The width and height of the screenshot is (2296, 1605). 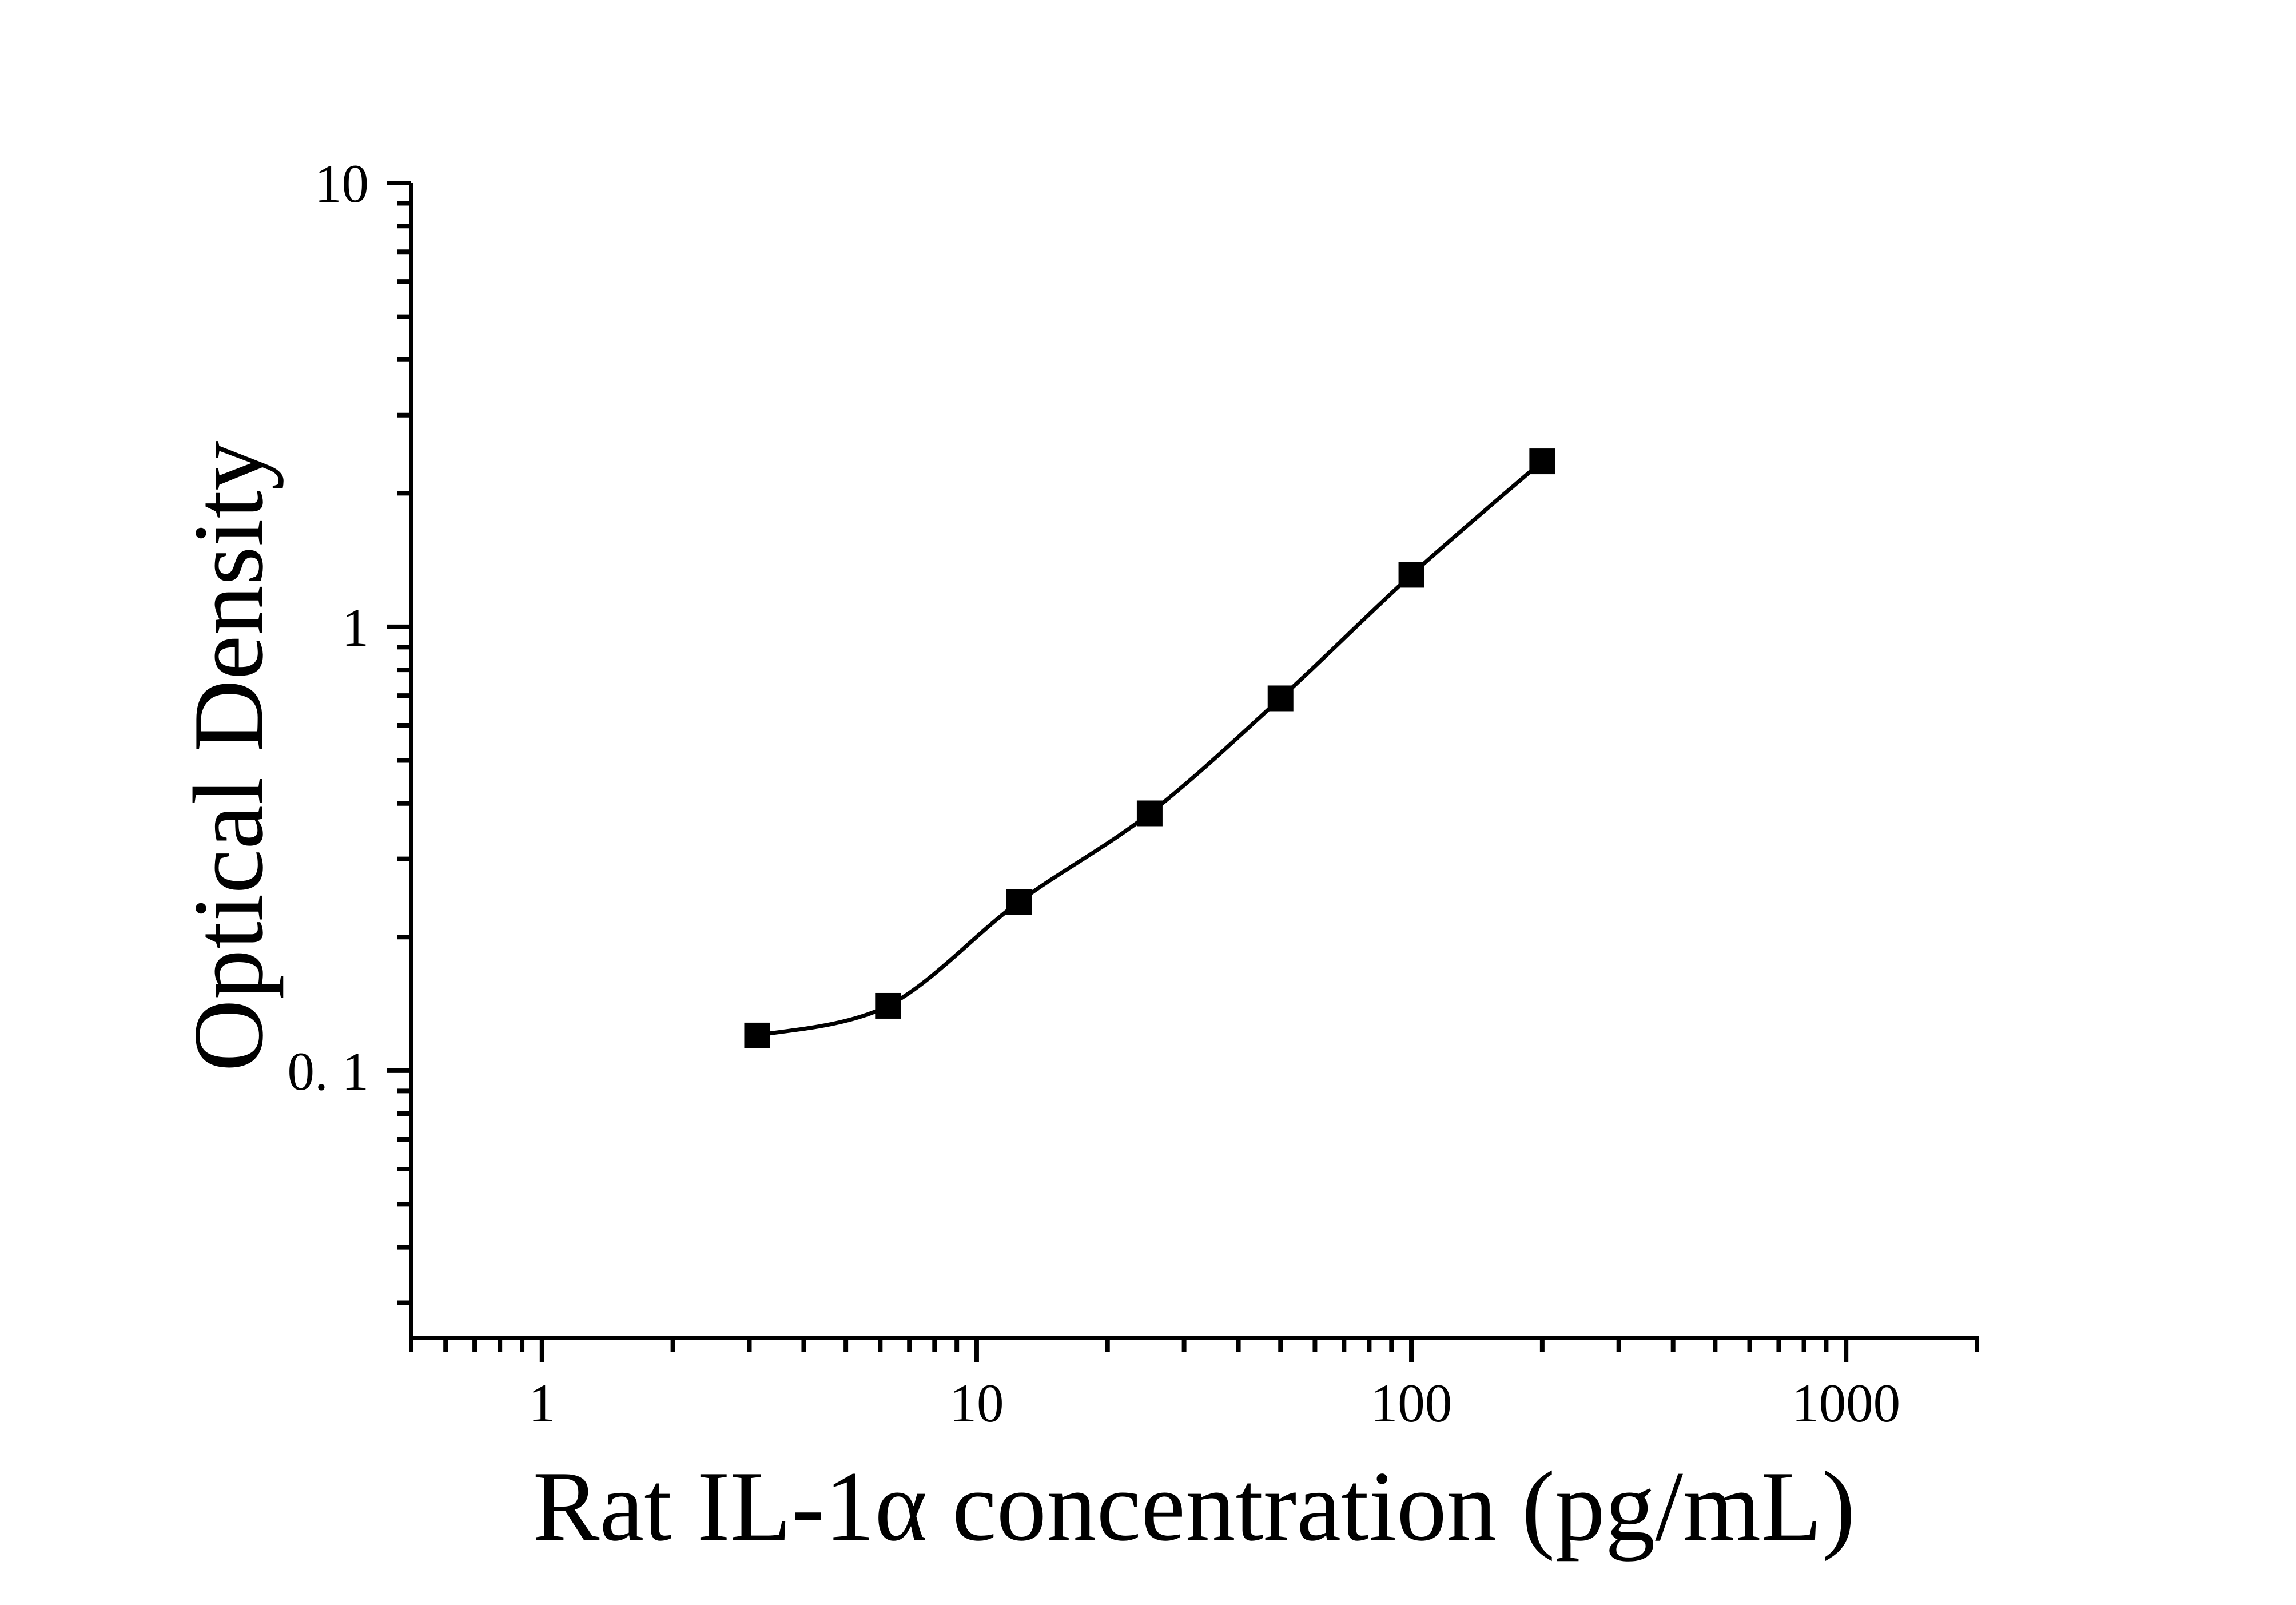 I want to click on x-axis-title: Rat IL-1α concentration (pg/mL), so click(x=1194, y=1506).